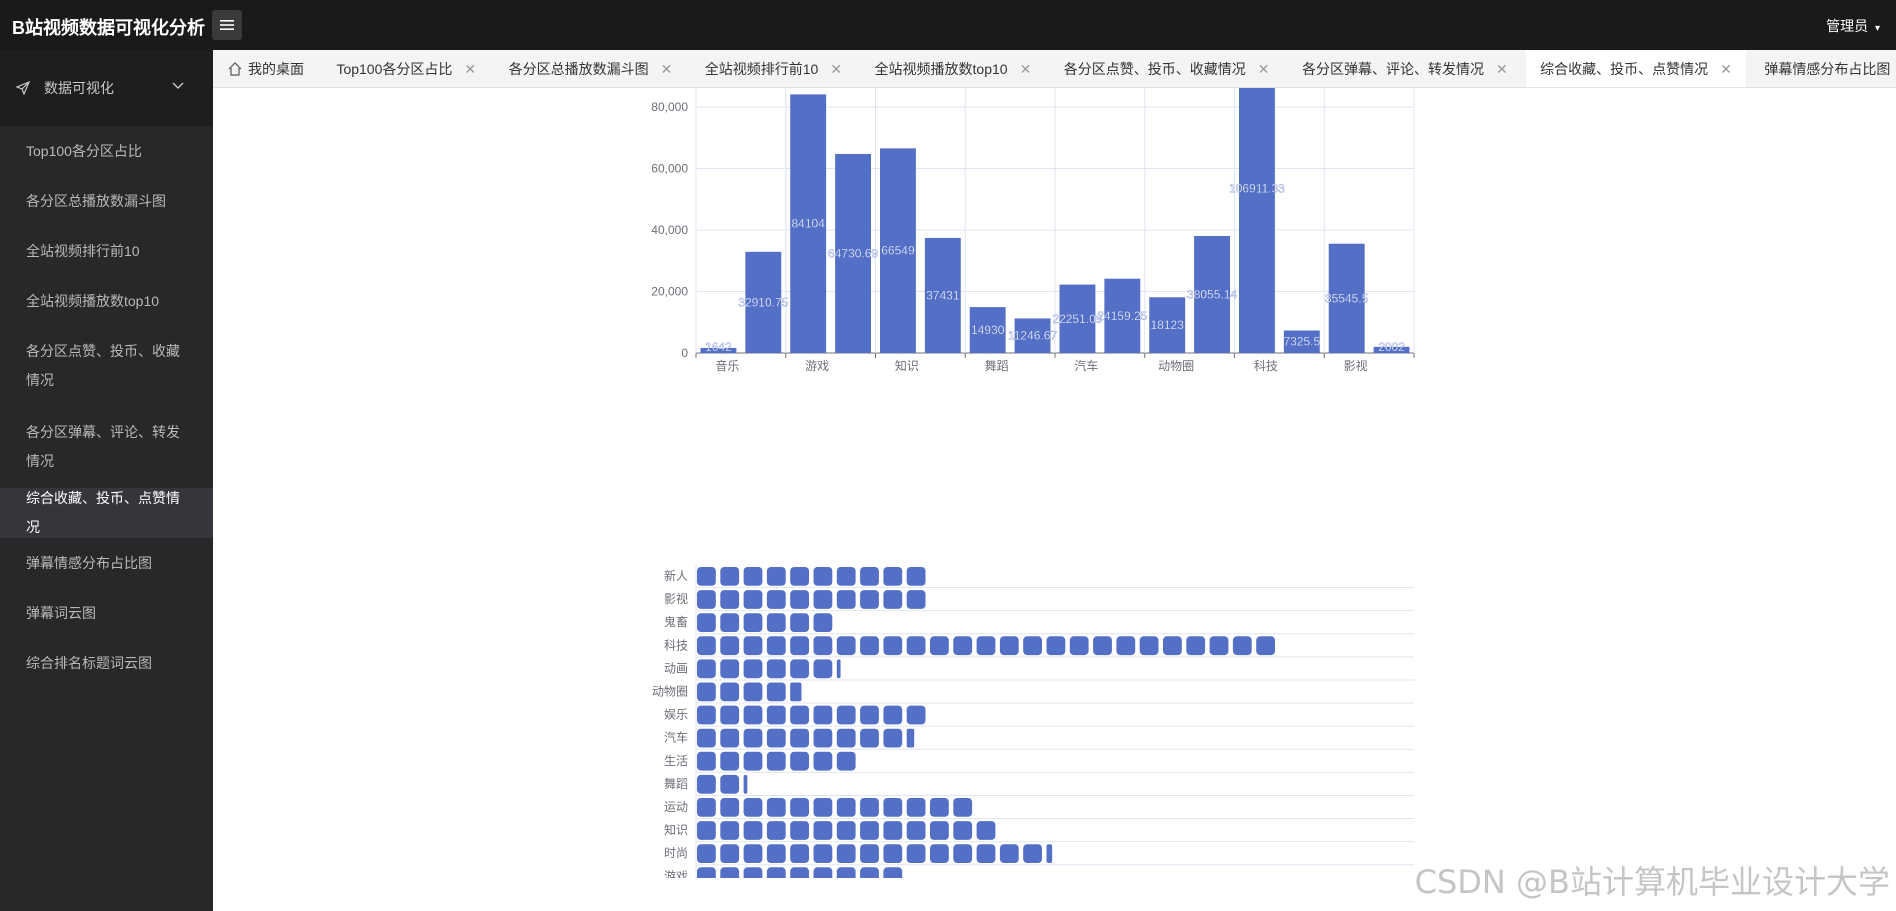  Describe the element at coordinates (669, 107) in the screenshot. I see `y-tick-label: 80,000` at that location.